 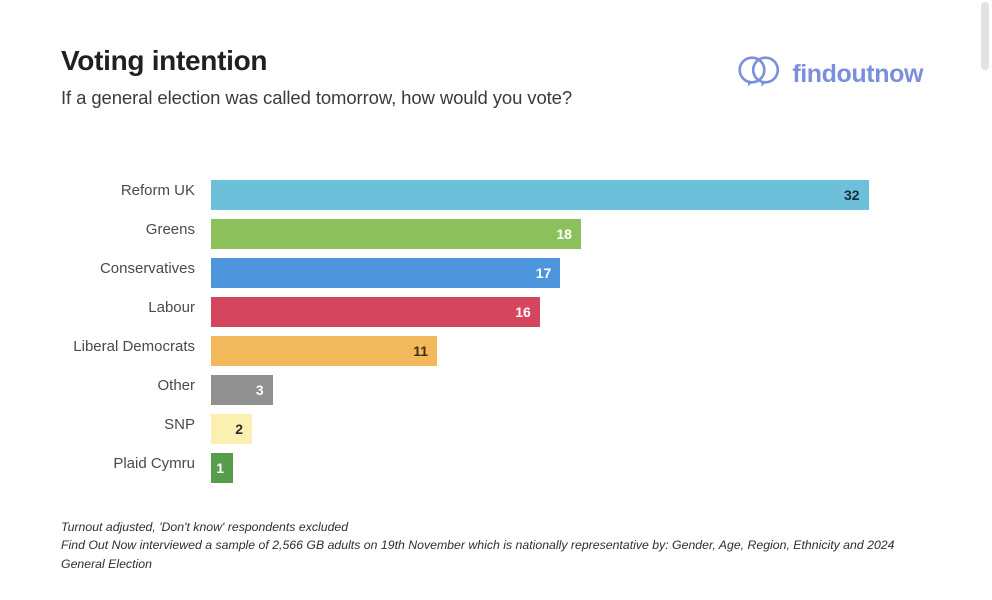 I want to click on bar-row: Reform UK 32, so click(x=496, y=195).